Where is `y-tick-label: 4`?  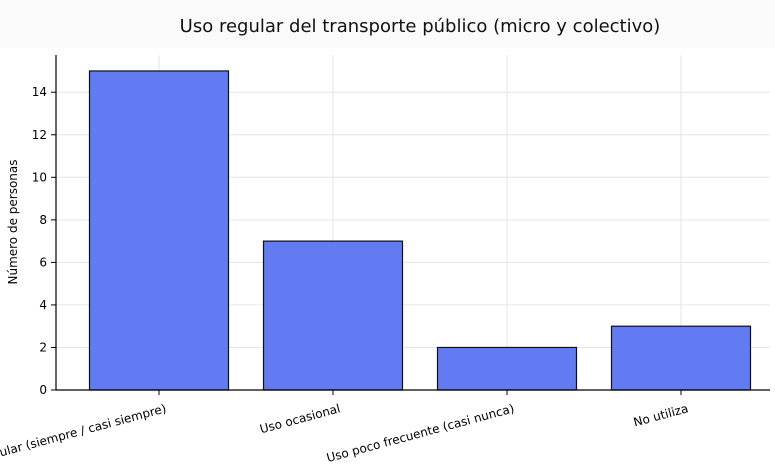 y-tick-label: 4 is located at coordinates (43, 305).